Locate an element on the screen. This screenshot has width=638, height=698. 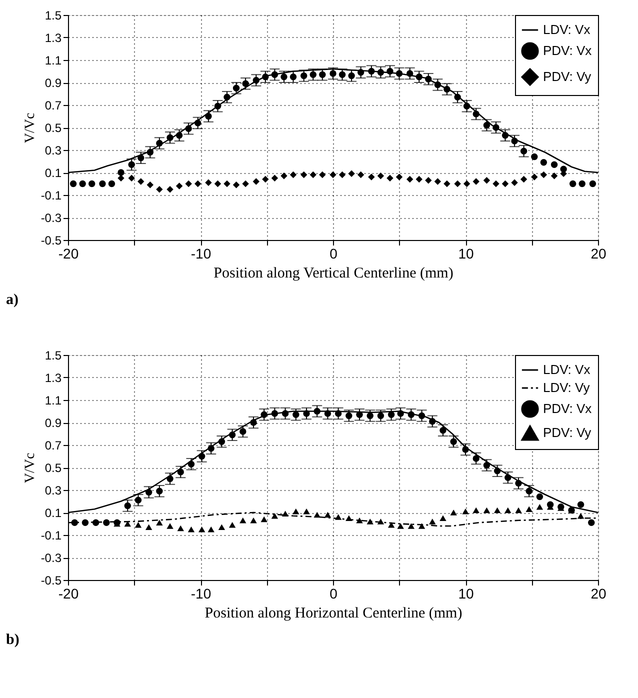
y-tick-label: 1.1 is located at coordinates (53, 61).